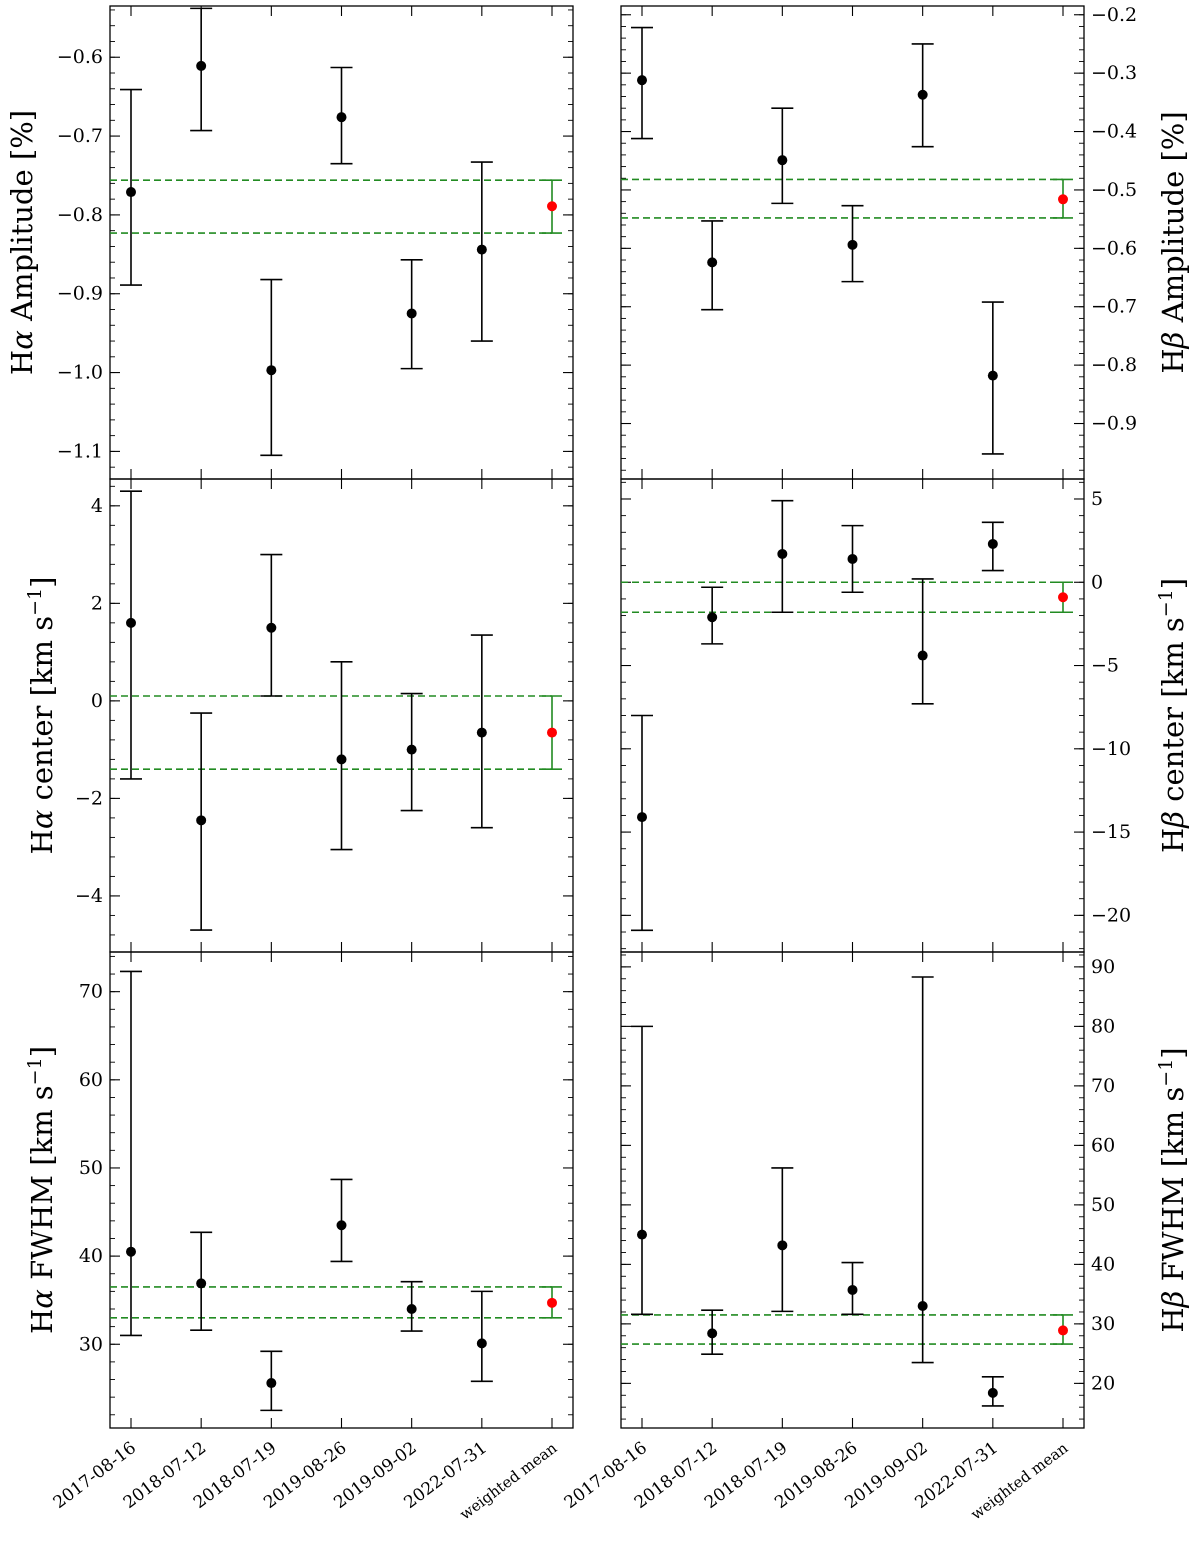 This screenshot has width=1200, height=1549. Describe the element at coordinates (1114, 190) in the screenshot. I see `y-tick-label: −0.5` at that location.